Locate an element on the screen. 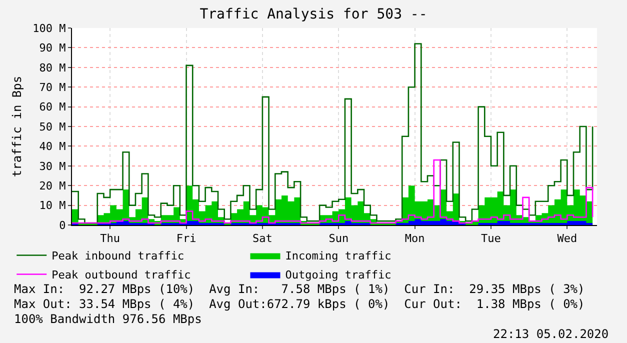  y-tick-label: 30 M is located at coordinates (52, 166).